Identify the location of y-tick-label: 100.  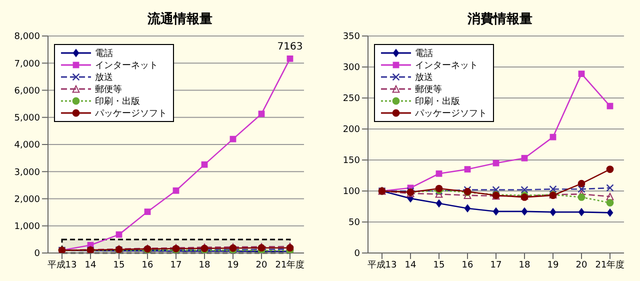
(351, 192).